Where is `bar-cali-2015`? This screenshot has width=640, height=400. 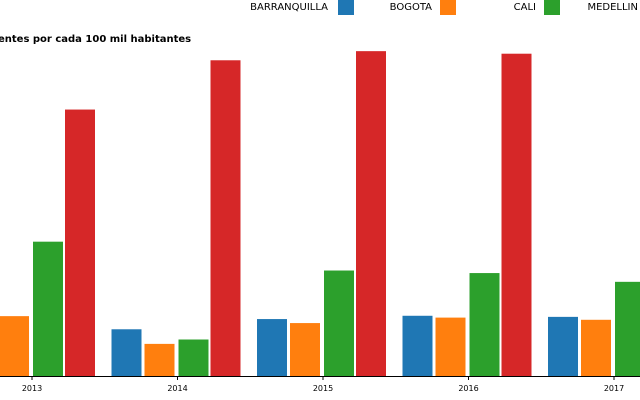
bar-cali-2015 is located at coordinates (339, 323).